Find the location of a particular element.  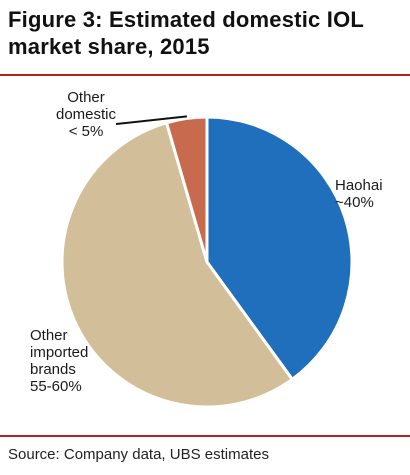

slice-label-haohai: Haohai ~40% is located at coordinates (359, 194).